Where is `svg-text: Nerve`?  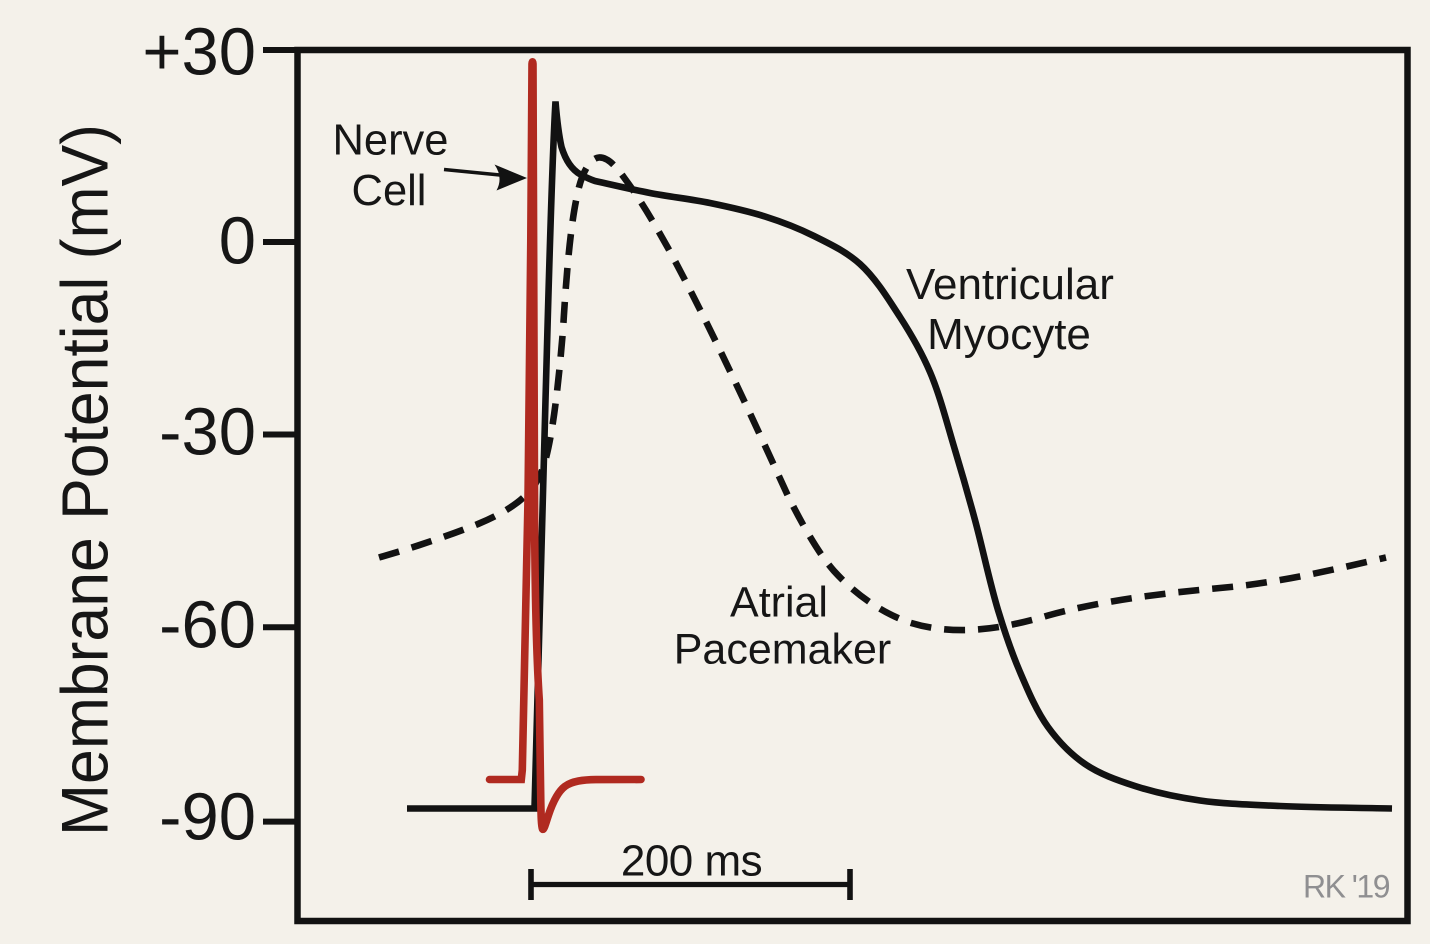
svg-text: Nerve is located at coordinates (390, 141).